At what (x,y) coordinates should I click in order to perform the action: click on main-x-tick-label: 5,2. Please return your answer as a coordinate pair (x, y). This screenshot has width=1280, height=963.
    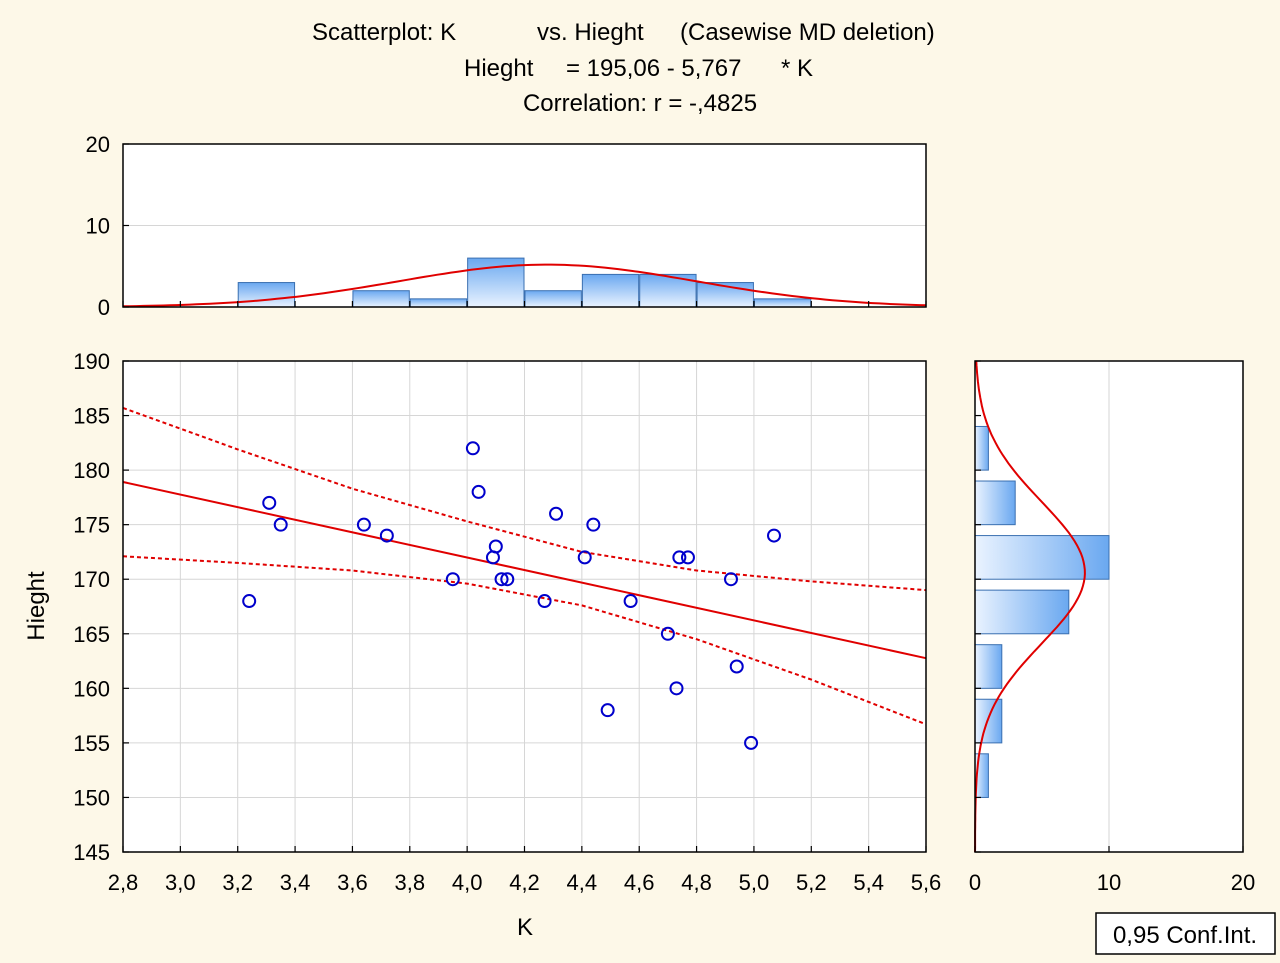
    Looking at the image, I should click on (811, 882).